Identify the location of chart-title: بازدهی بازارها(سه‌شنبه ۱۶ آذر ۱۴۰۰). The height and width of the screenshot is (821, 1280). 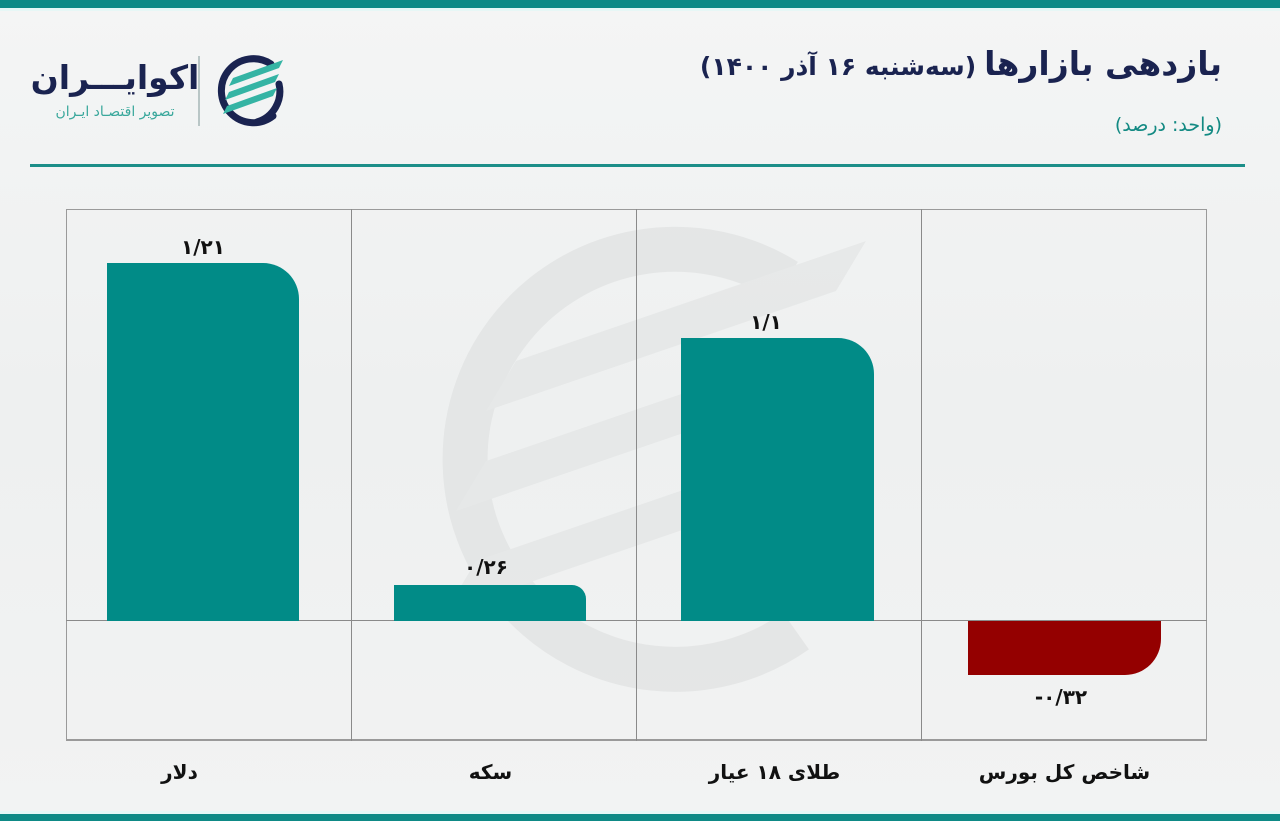
(961, 63).